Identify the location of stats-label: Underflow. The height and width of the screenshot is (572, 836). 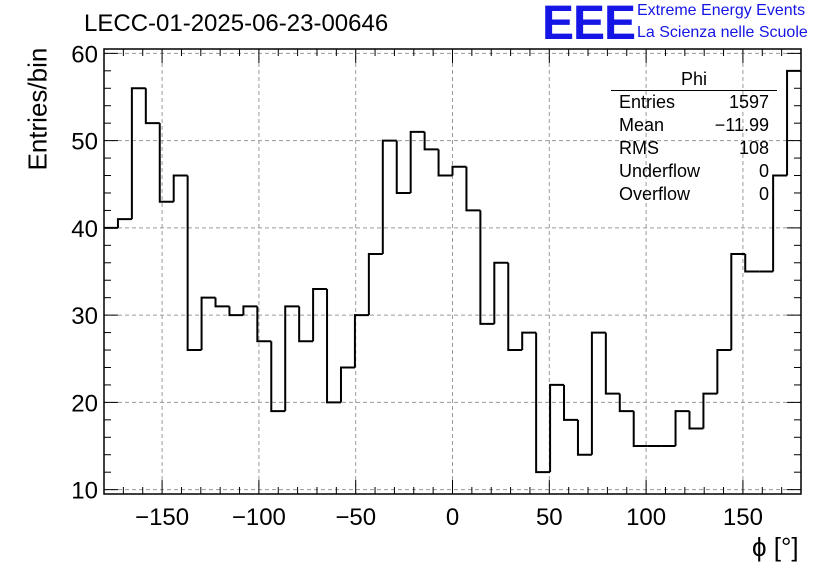
(660, 171).